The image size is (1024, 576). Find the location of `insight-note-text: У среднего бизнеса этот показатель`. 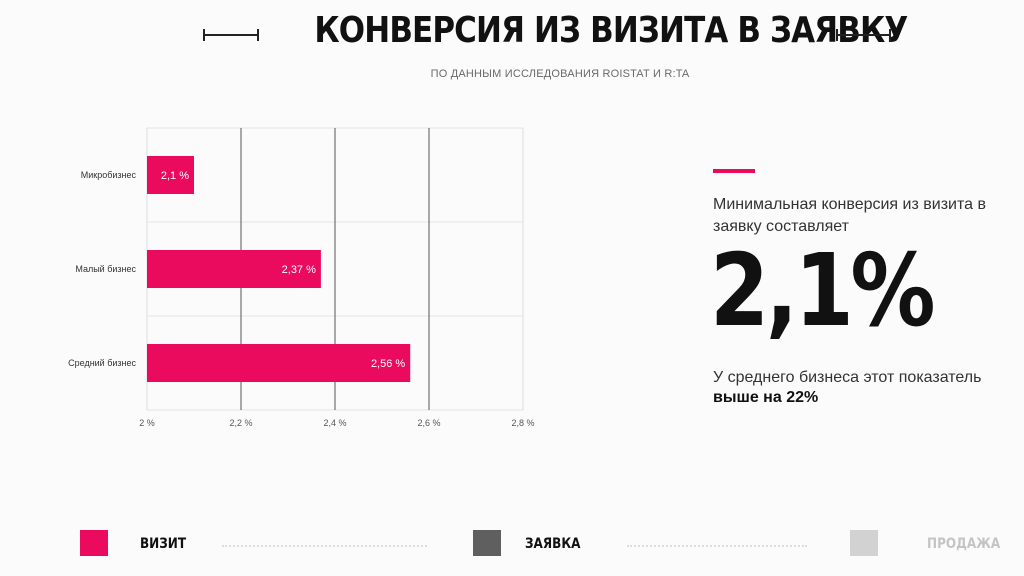

insight-note-text: У среднего бизнеса этот показатель is located at coordinates (847, 377).